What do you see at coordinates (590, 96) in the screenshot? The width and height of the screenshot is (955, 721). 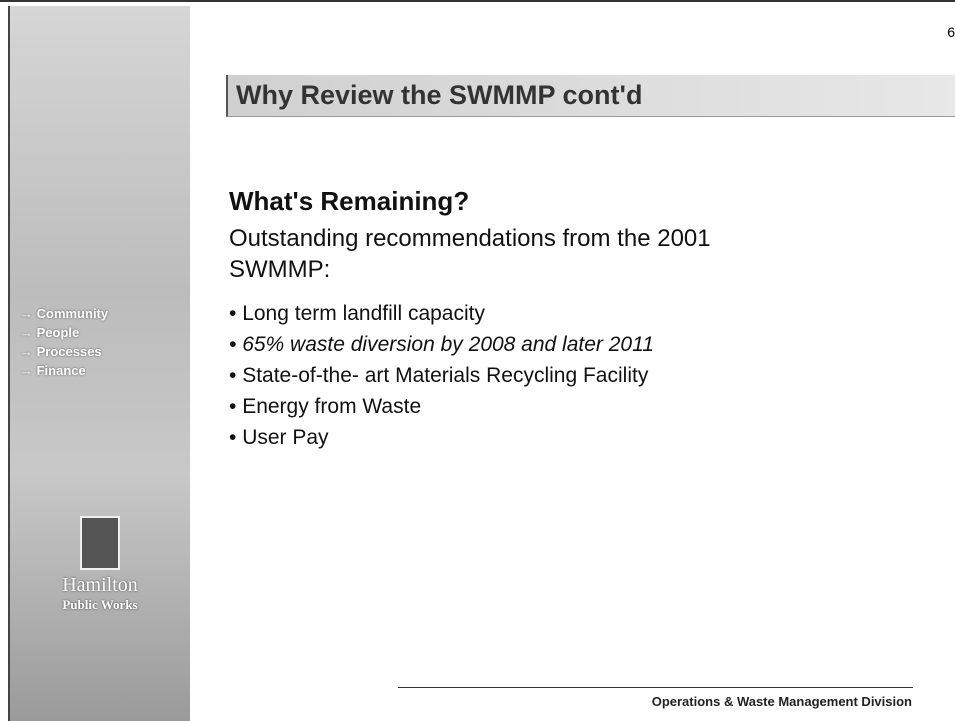 I see `slide-title: Why Review the SWMMP cont'd` at bounding box center [590, 96].